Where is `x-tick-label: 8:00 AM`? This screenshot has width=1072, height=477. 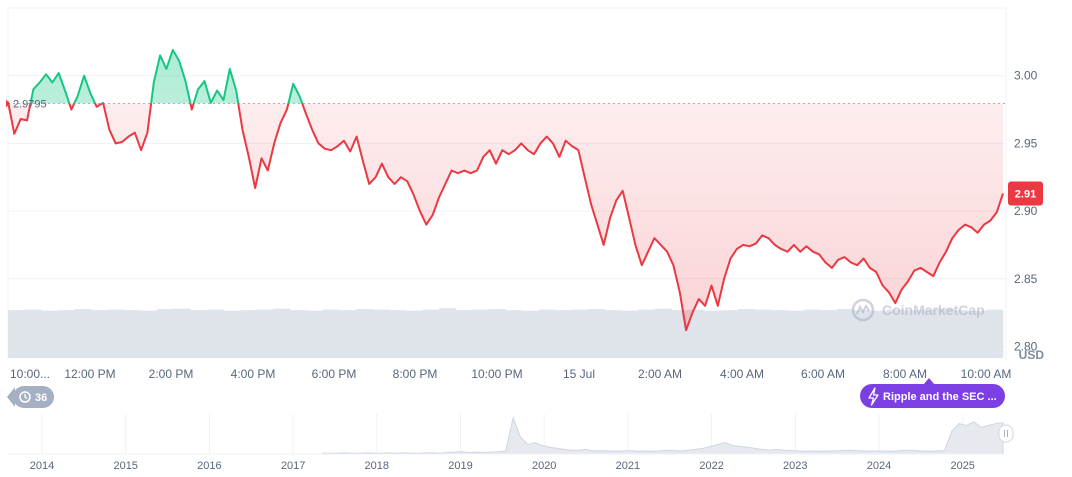 x-tick-label: 8:00 AM is located at coordinates (905, 374).